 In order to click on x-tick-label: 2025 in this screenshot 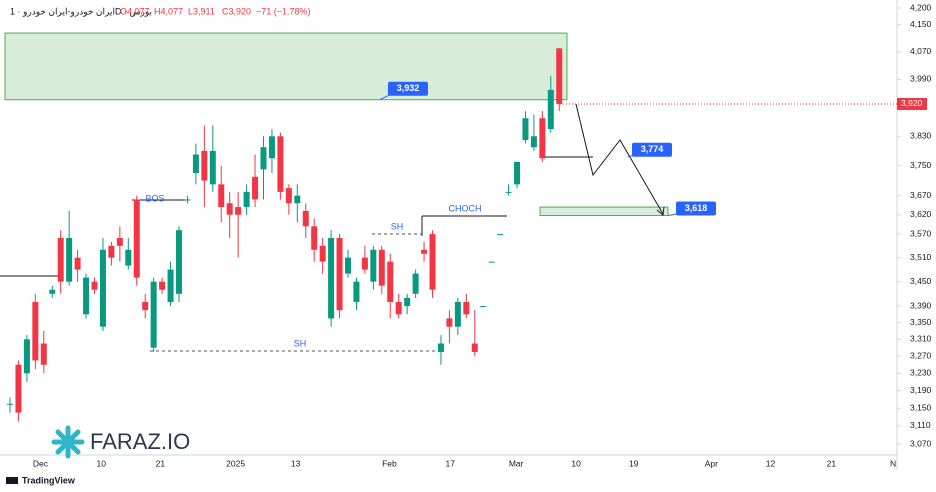, I will do `click(235, 463)`.